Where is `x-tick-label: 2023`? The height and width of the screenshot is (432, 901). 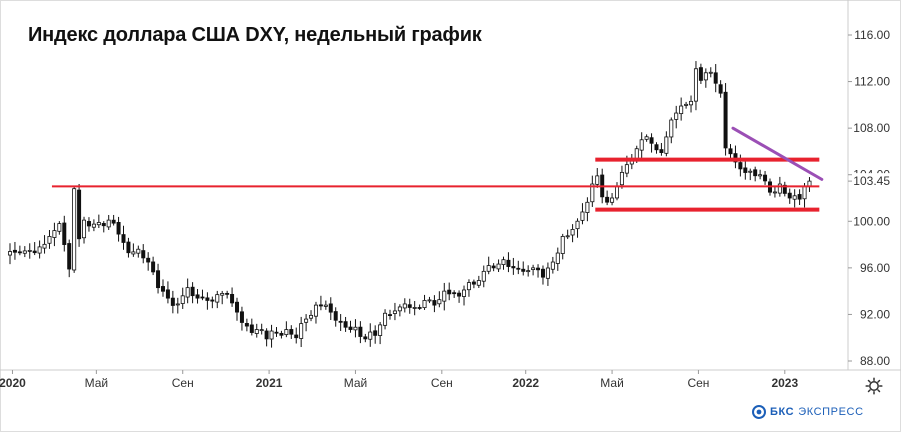 x-tick-label: 2023 is located at coordinates (784, 383).